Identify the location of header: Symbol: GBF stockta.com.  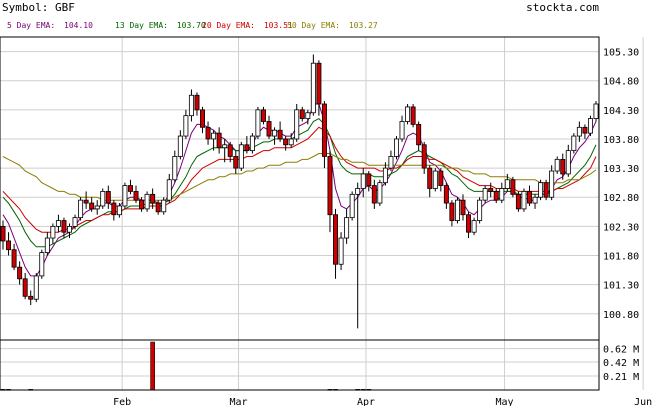
(300, 7).